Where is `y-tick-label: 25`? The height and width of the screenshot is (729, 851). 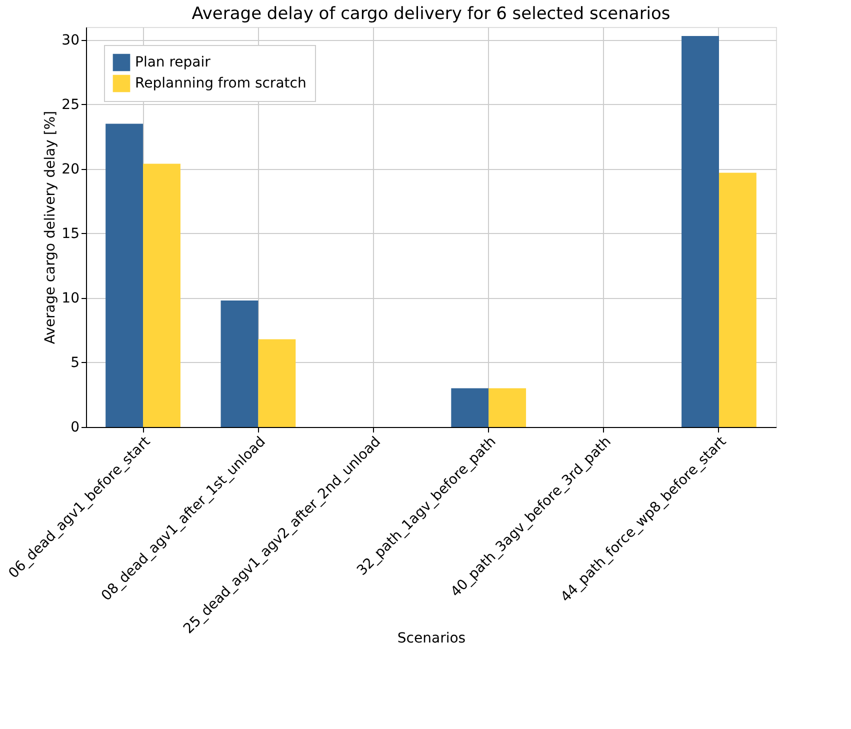 y-tick-label: 25 is located at coordinates (71, 104).